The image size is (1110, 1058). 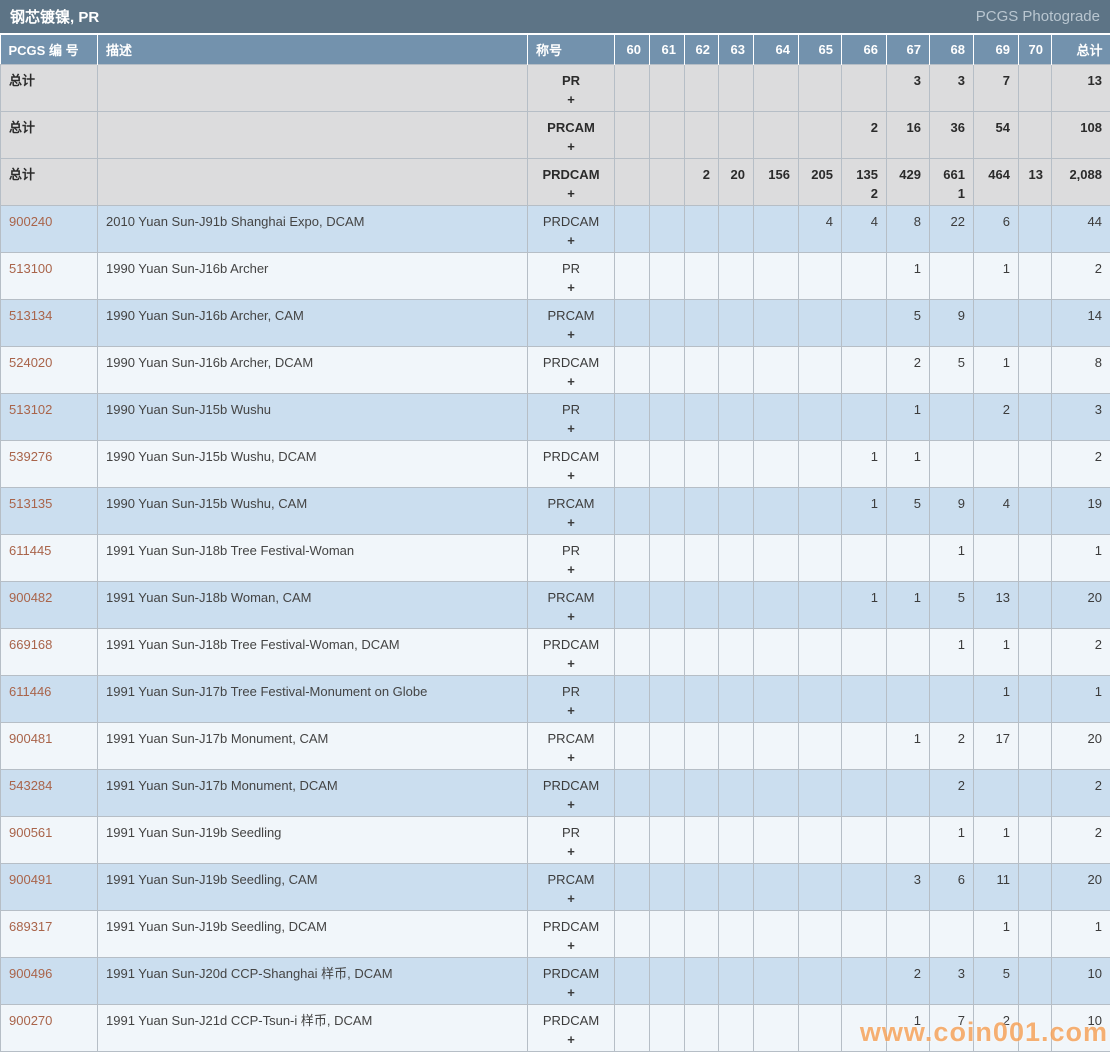 I want to click on grade-count: 1, so click(x=1006, y=832).